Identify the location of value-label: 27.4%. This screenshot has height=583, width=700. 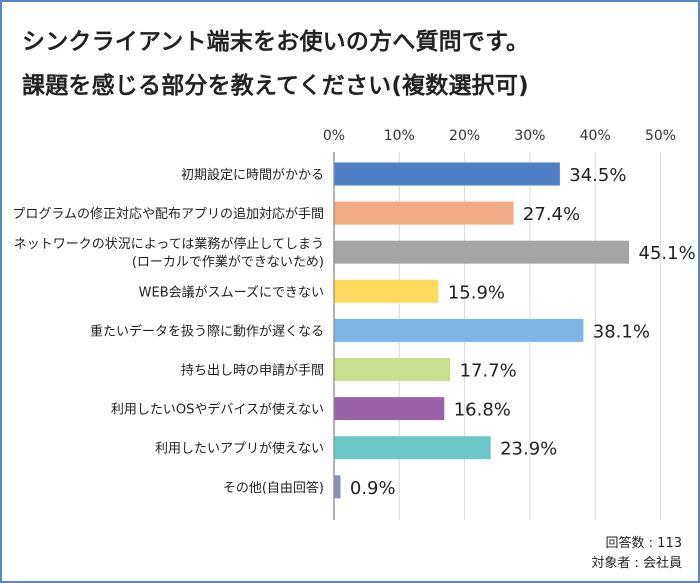
(551, 214).